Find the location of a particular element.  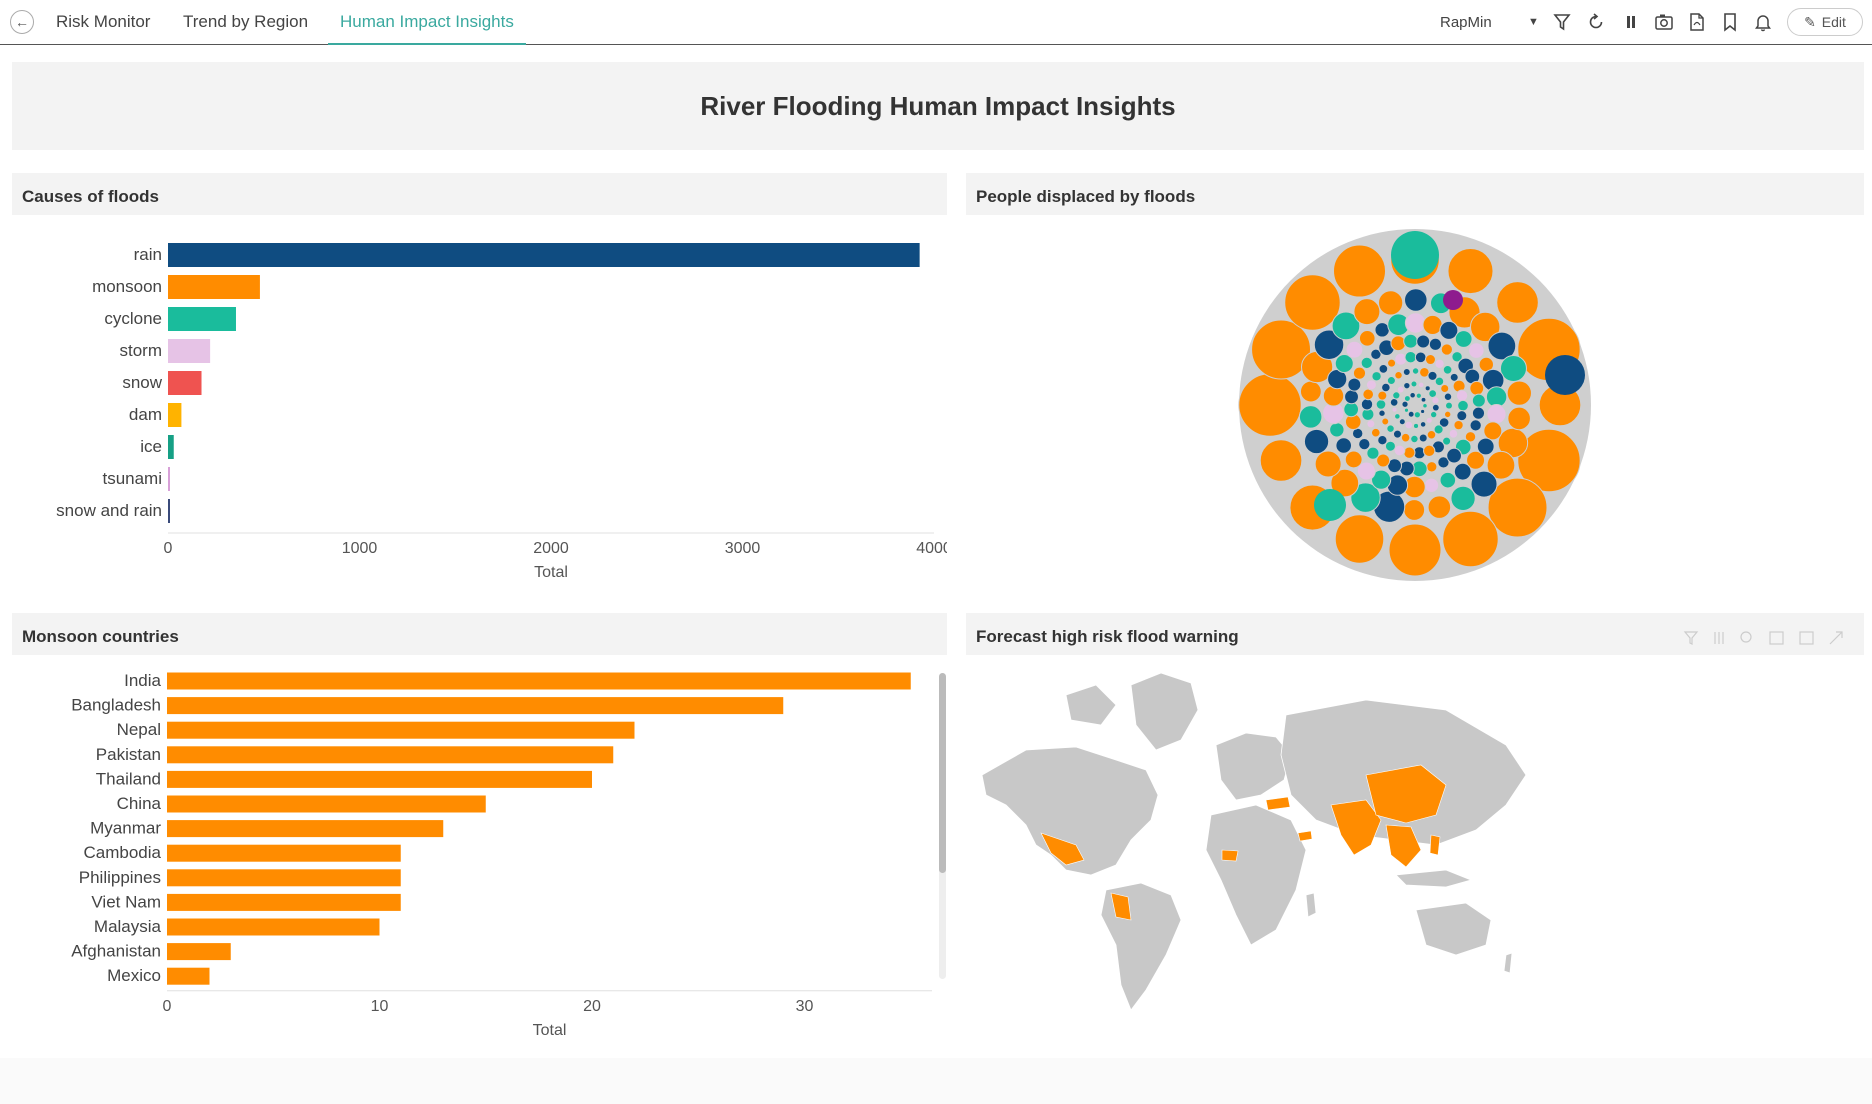

monsoon-category-label: Viet Nam is located at coordinates (126, 901).